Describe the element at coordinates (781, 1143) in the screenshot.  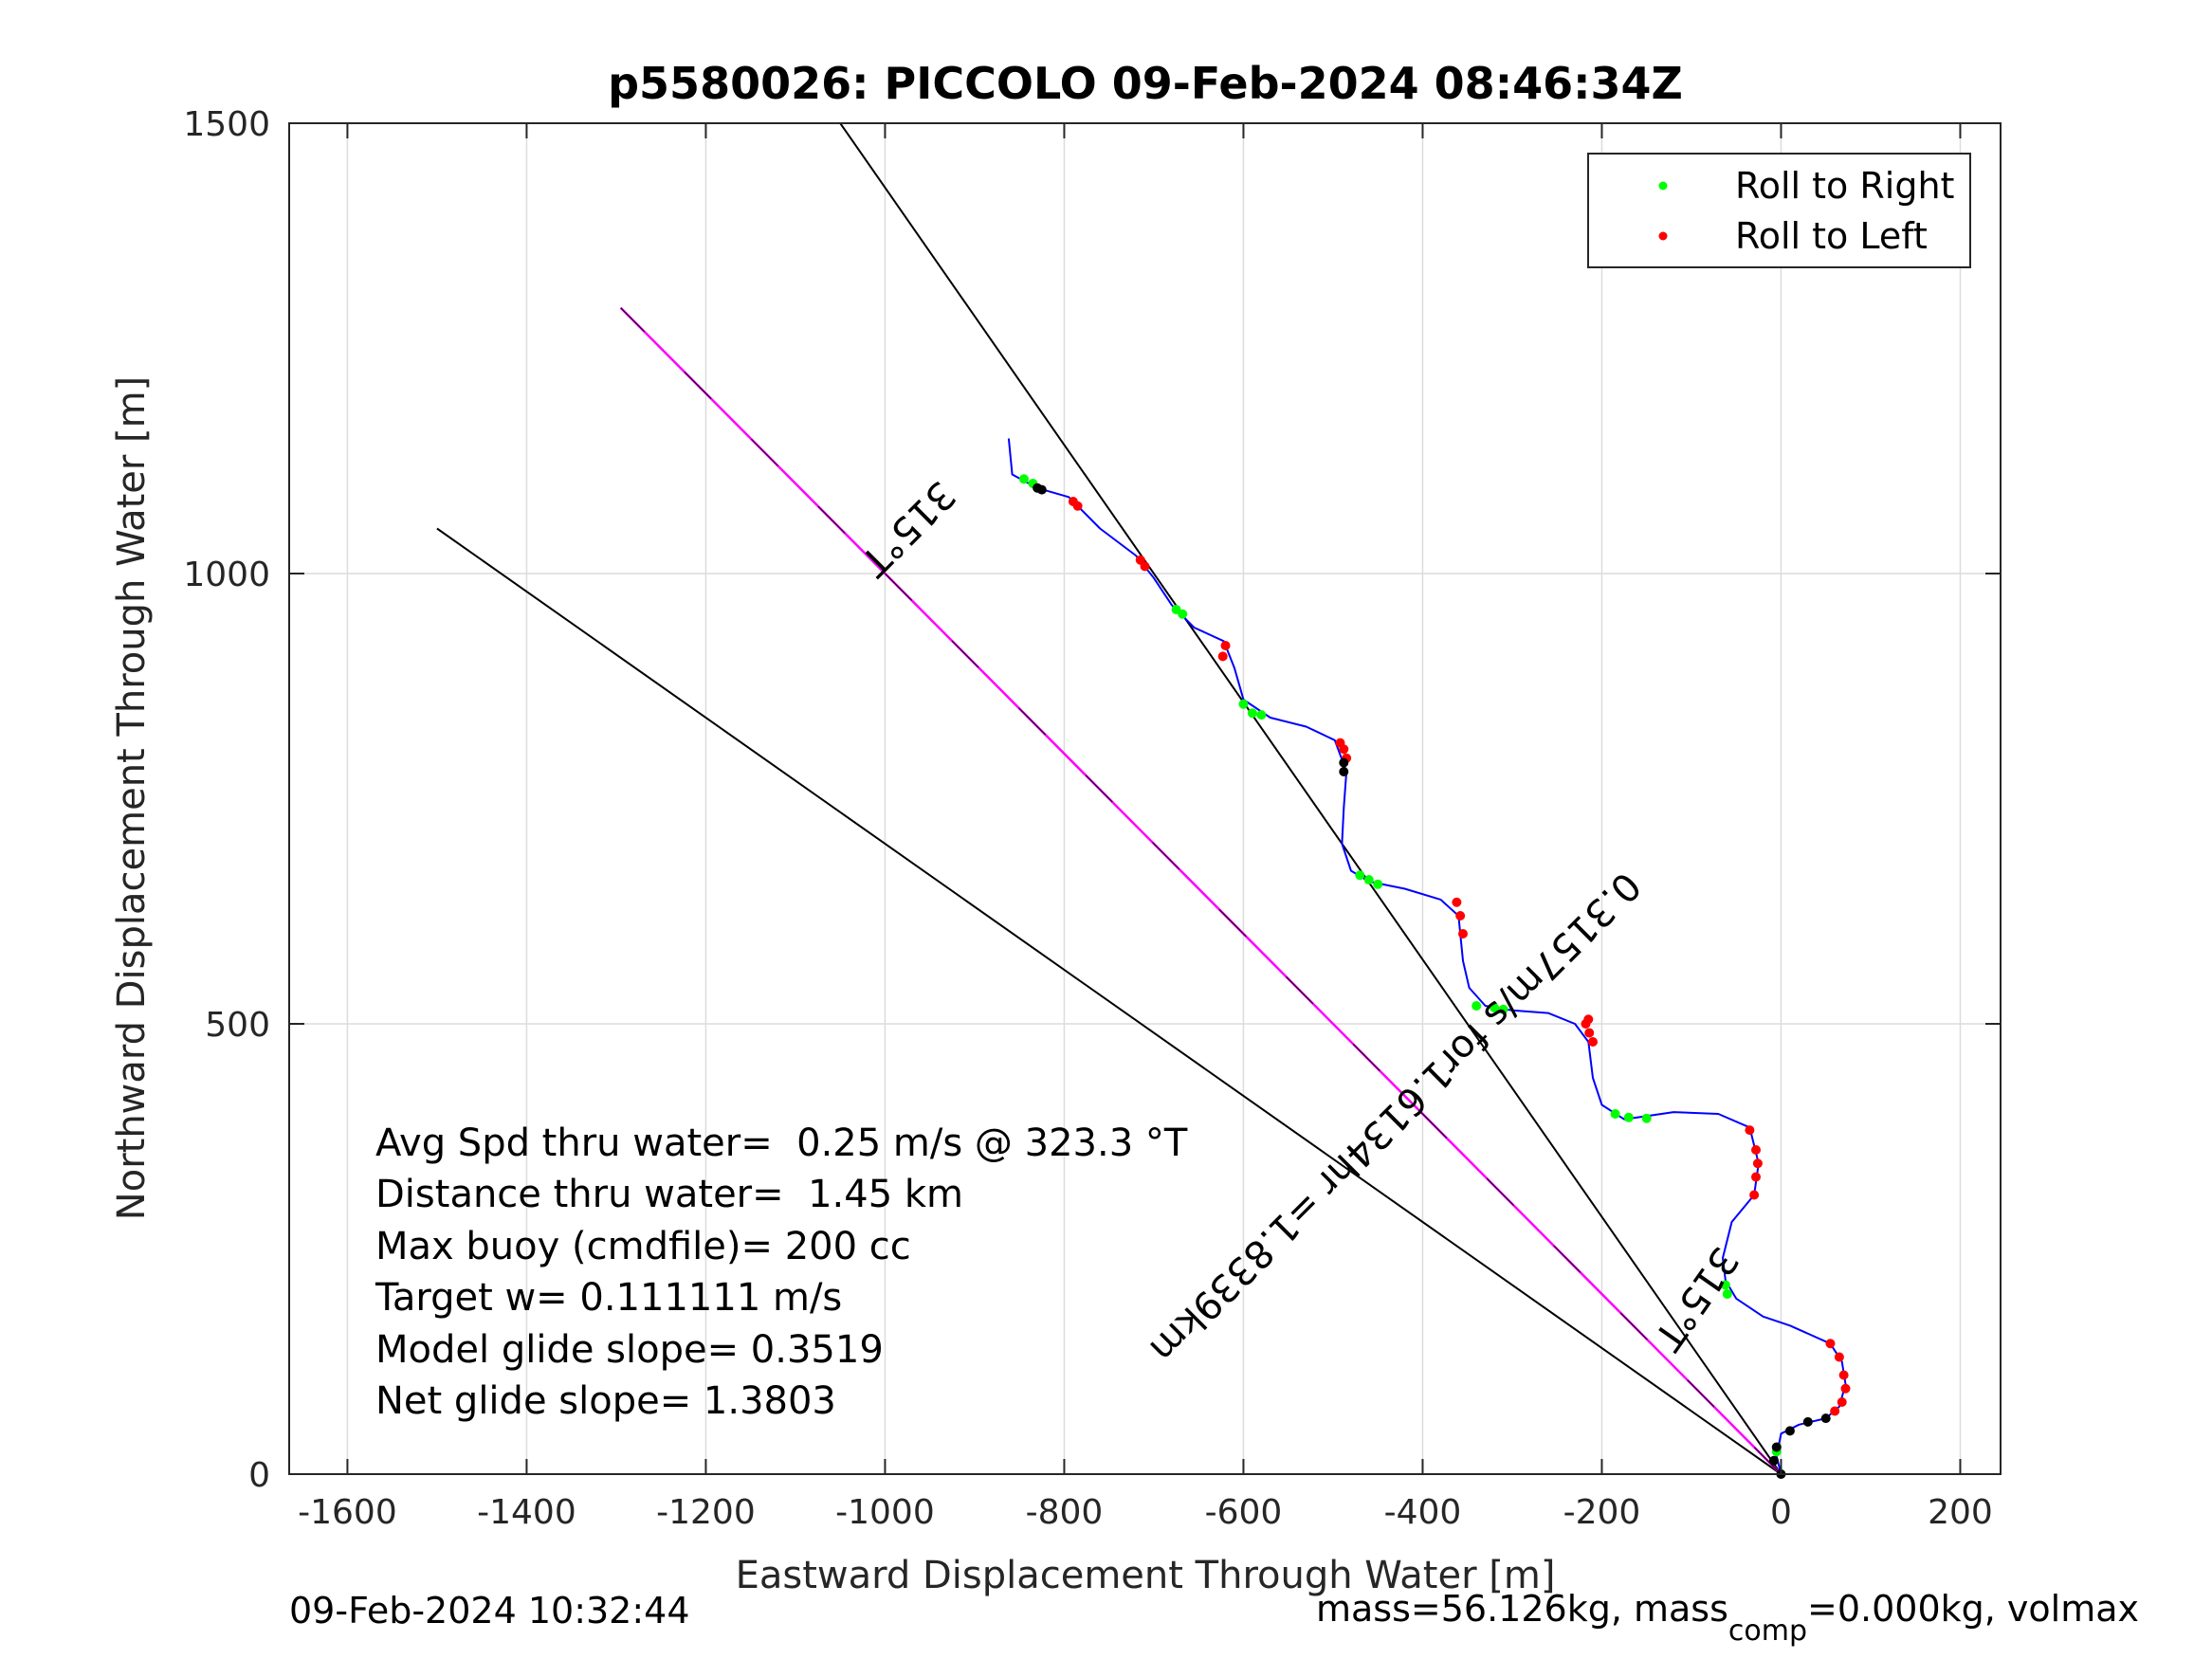
I see `stat-avg-speed: Avg Spd thru water= 0.25 m/s @ 323.3 °T` at that location.